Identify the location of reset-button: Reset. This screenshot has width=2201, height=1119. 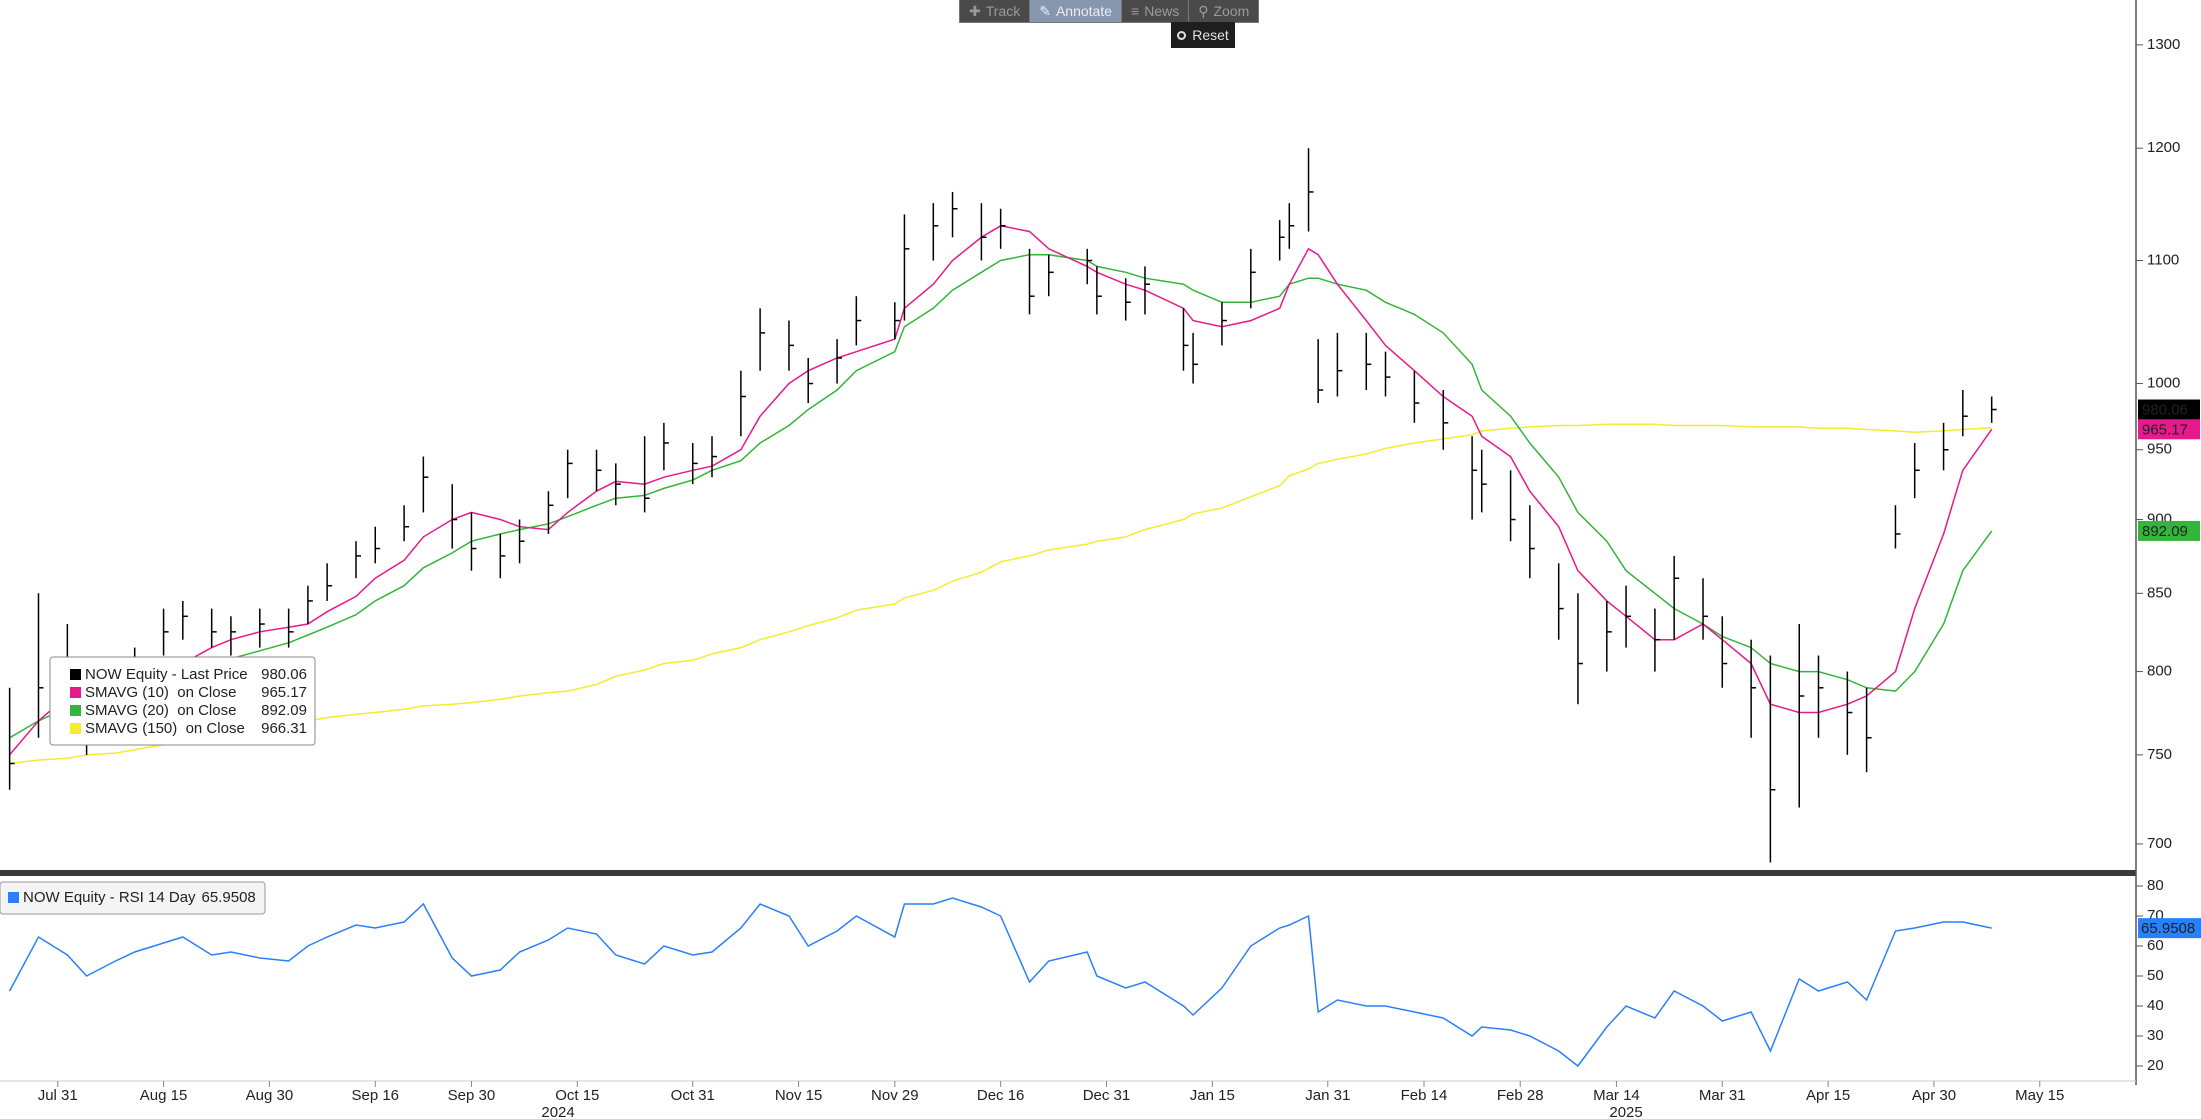
(1203, 35).